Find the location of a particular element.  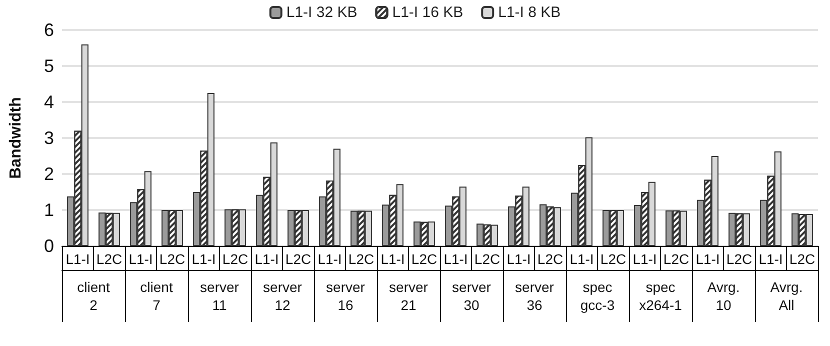

text: server 16 is located at coordinates (346, 296).